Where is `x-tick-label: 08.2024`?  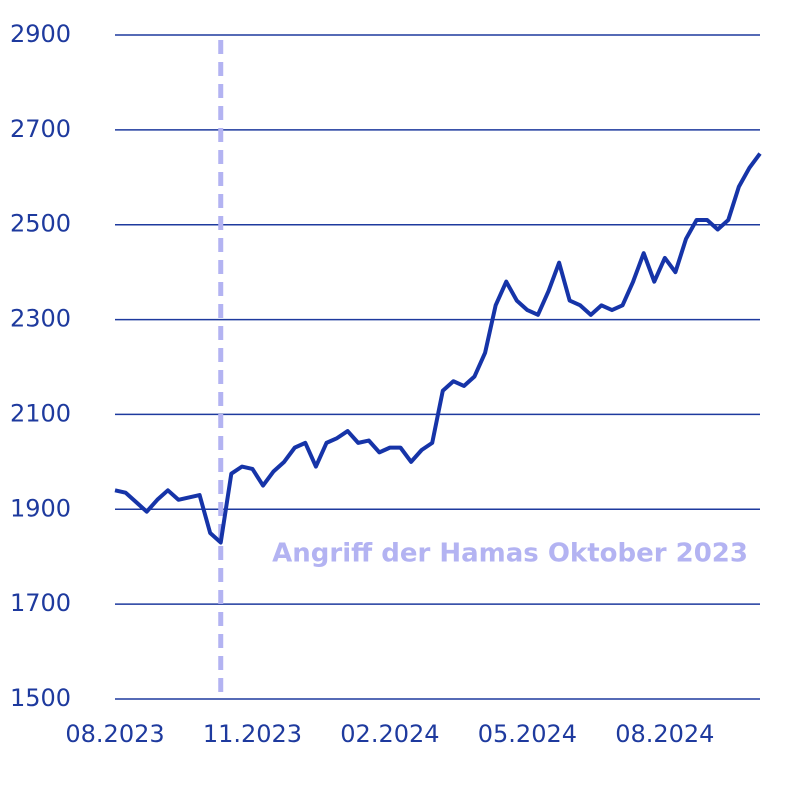
x-tick-label: 08.2024 is located at coordinates (664, 734).